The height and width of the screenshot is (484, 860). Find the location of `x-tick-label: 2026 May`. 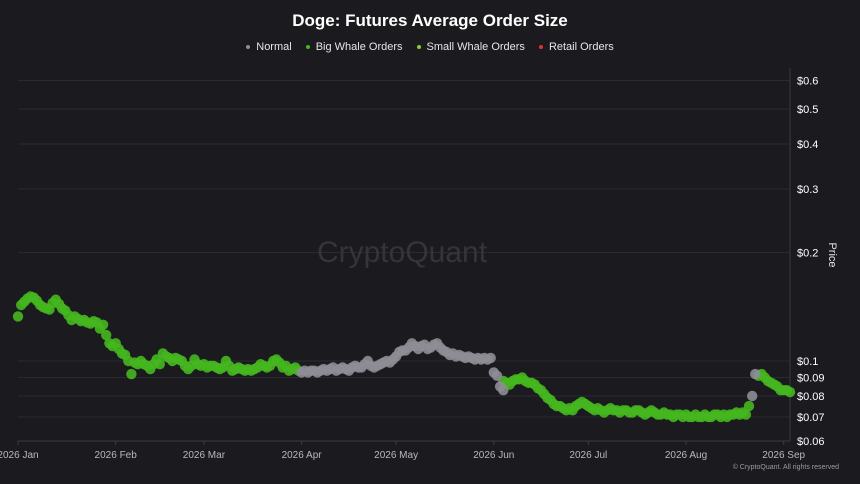

x-tick-label: 2026 May is located at coordinates (396, 455).